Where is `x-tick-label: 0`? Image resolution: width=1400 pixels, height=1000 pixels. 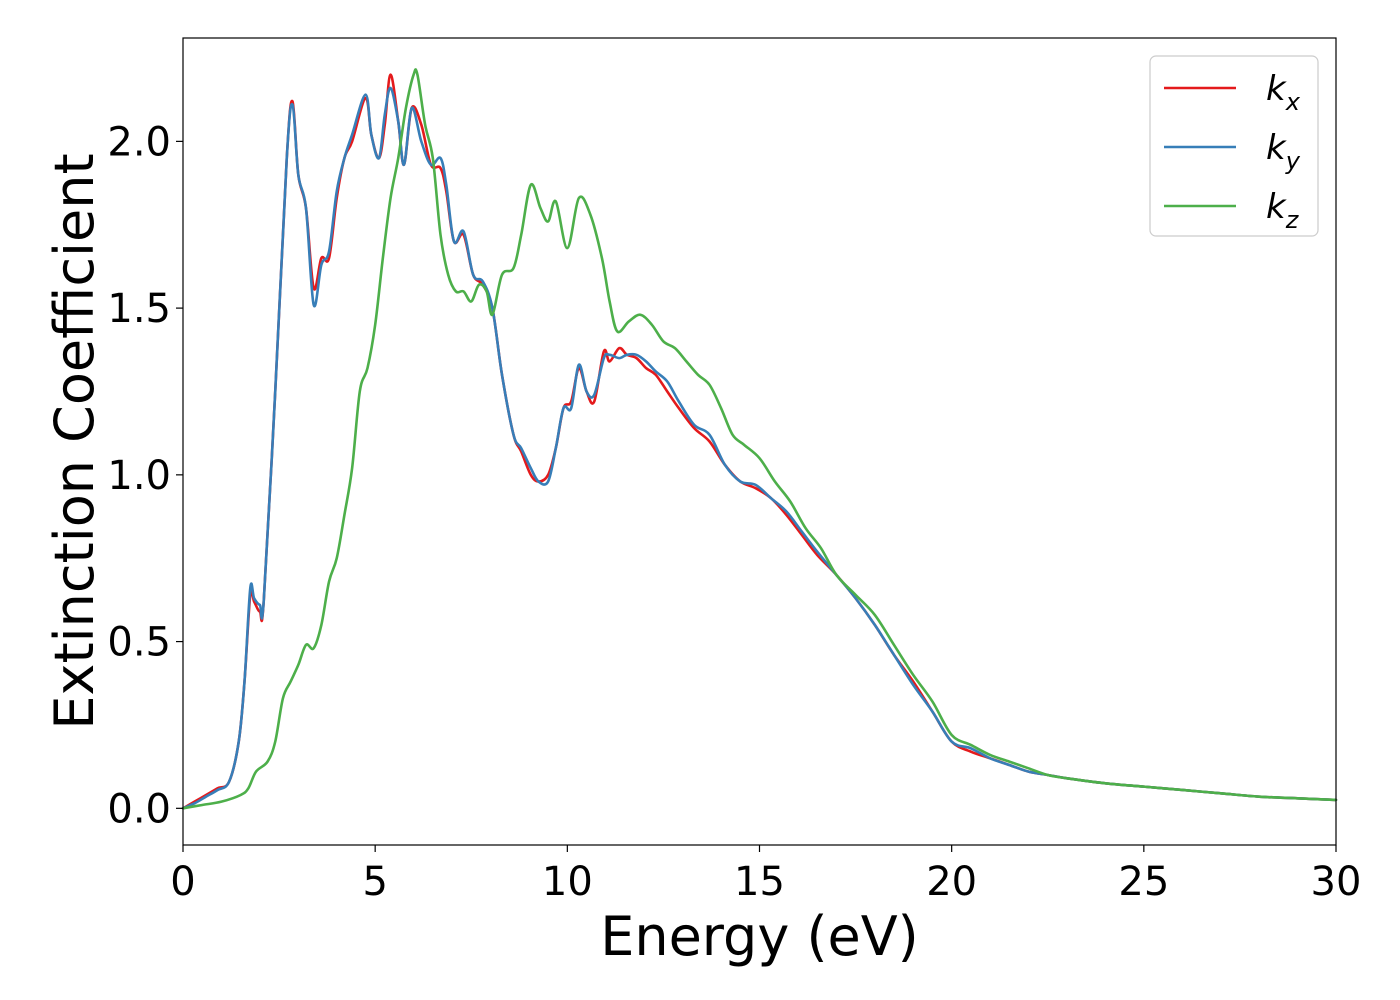
x-tick-label: 0 is located at coordinates (182, 882).